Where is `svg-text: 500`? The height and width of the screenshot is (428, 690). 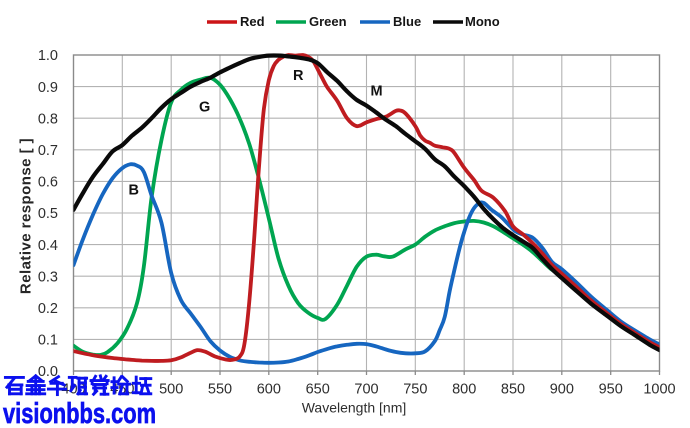
svg-text: 500 is located at coordinates (171, 390).